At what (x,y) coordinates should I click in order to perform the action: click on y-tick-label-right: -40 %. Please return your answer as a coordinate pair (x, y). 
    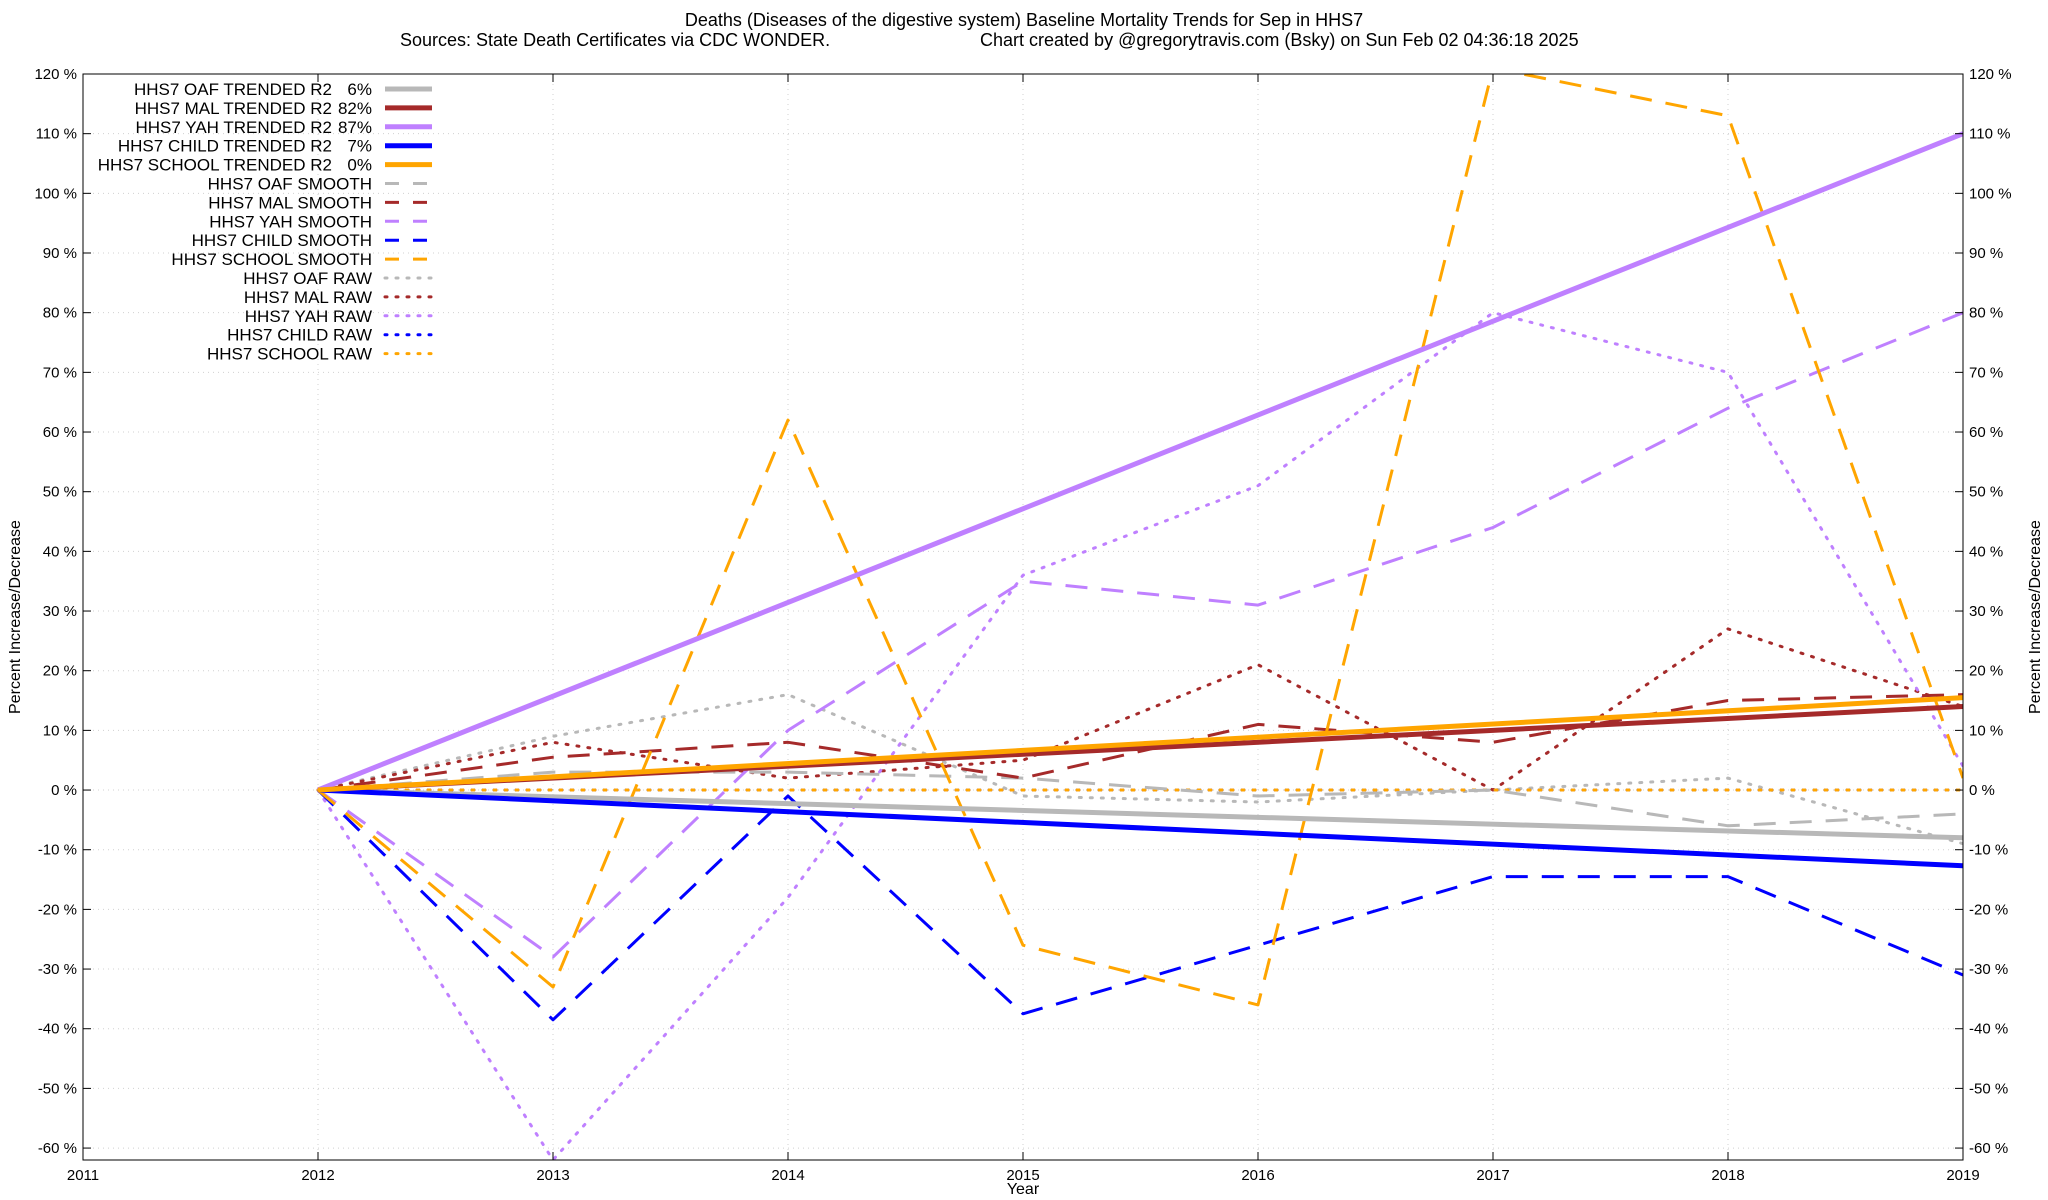
    Looking at the image, I should click on (1988, 1029).